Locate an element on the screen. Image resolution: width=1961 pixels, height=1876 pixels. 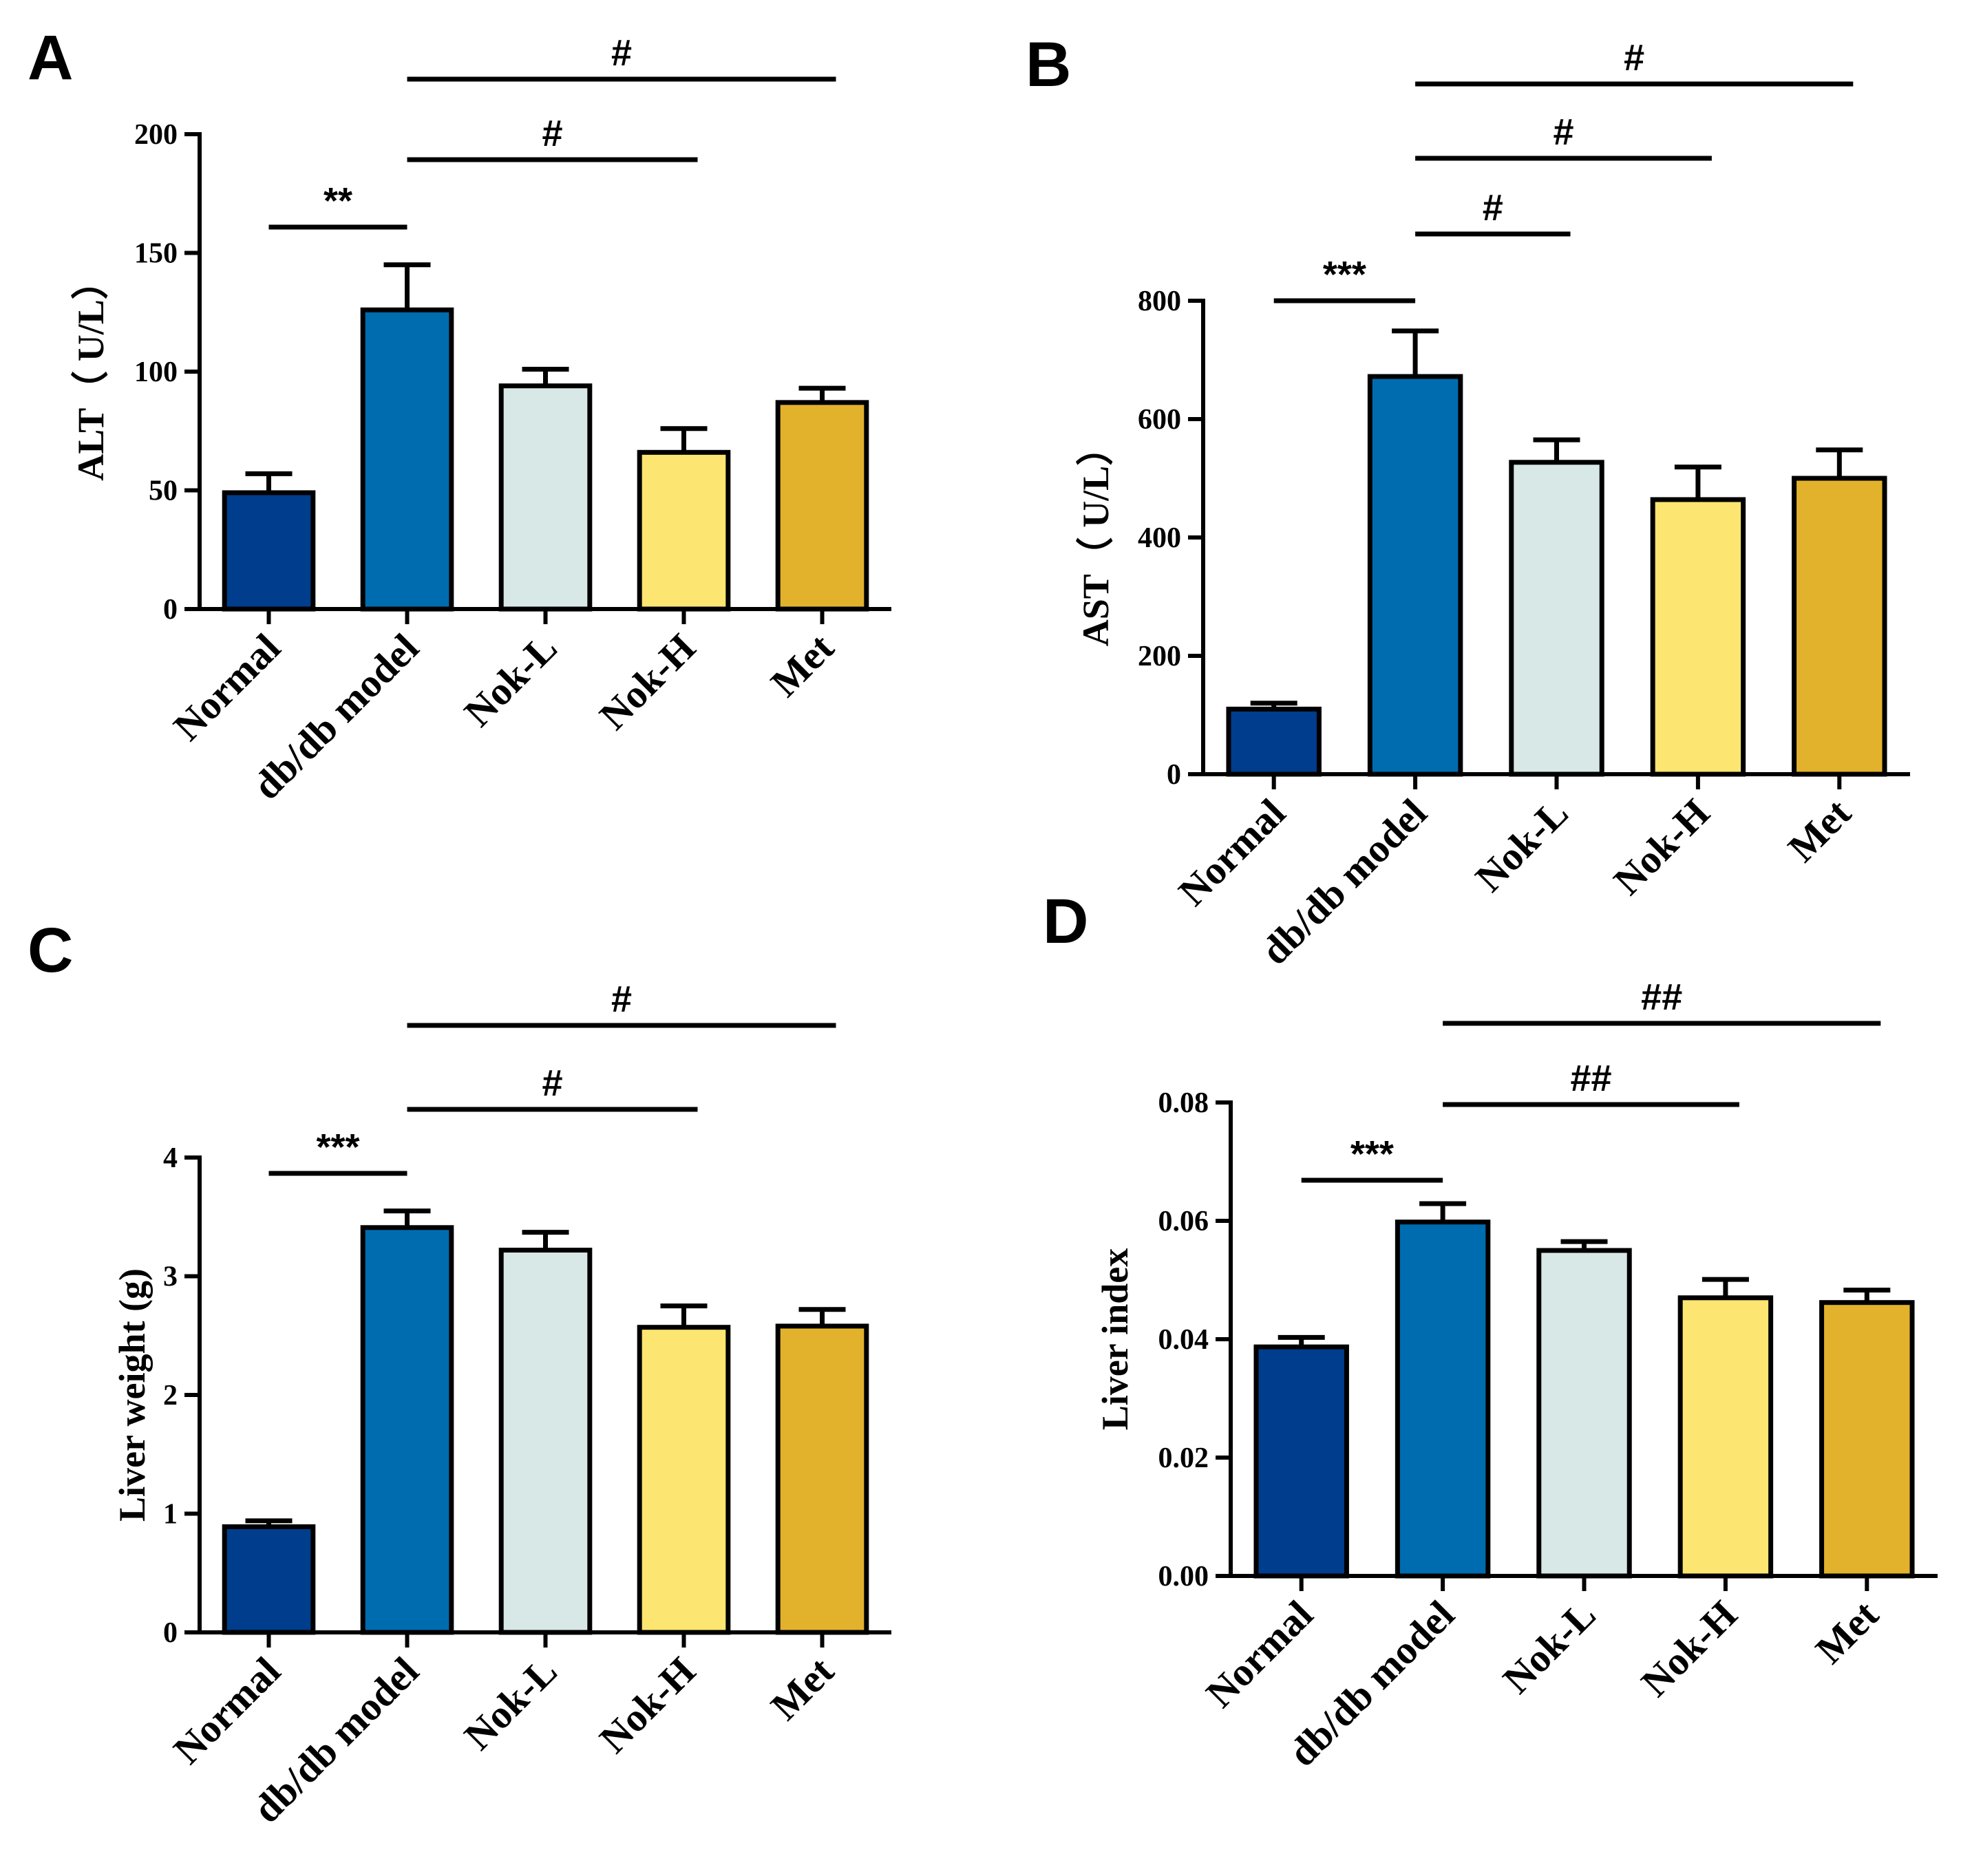
y-axis-label: Liver weight (g) is located at coordinates (132, 1395).